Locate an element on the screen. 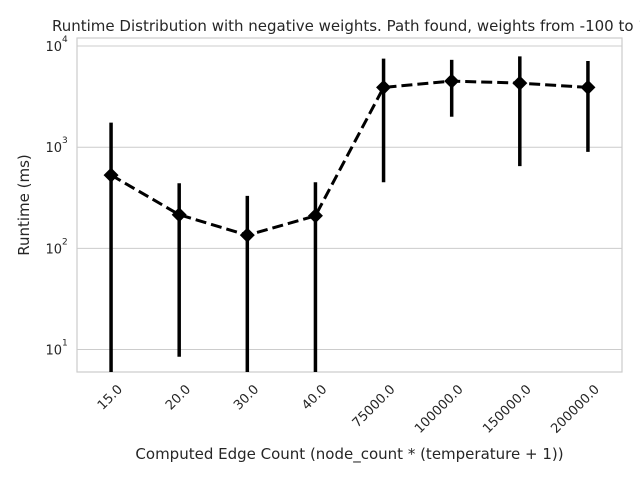  y-axis-title: Runtime (ms) is located at coordinates (24, 205).